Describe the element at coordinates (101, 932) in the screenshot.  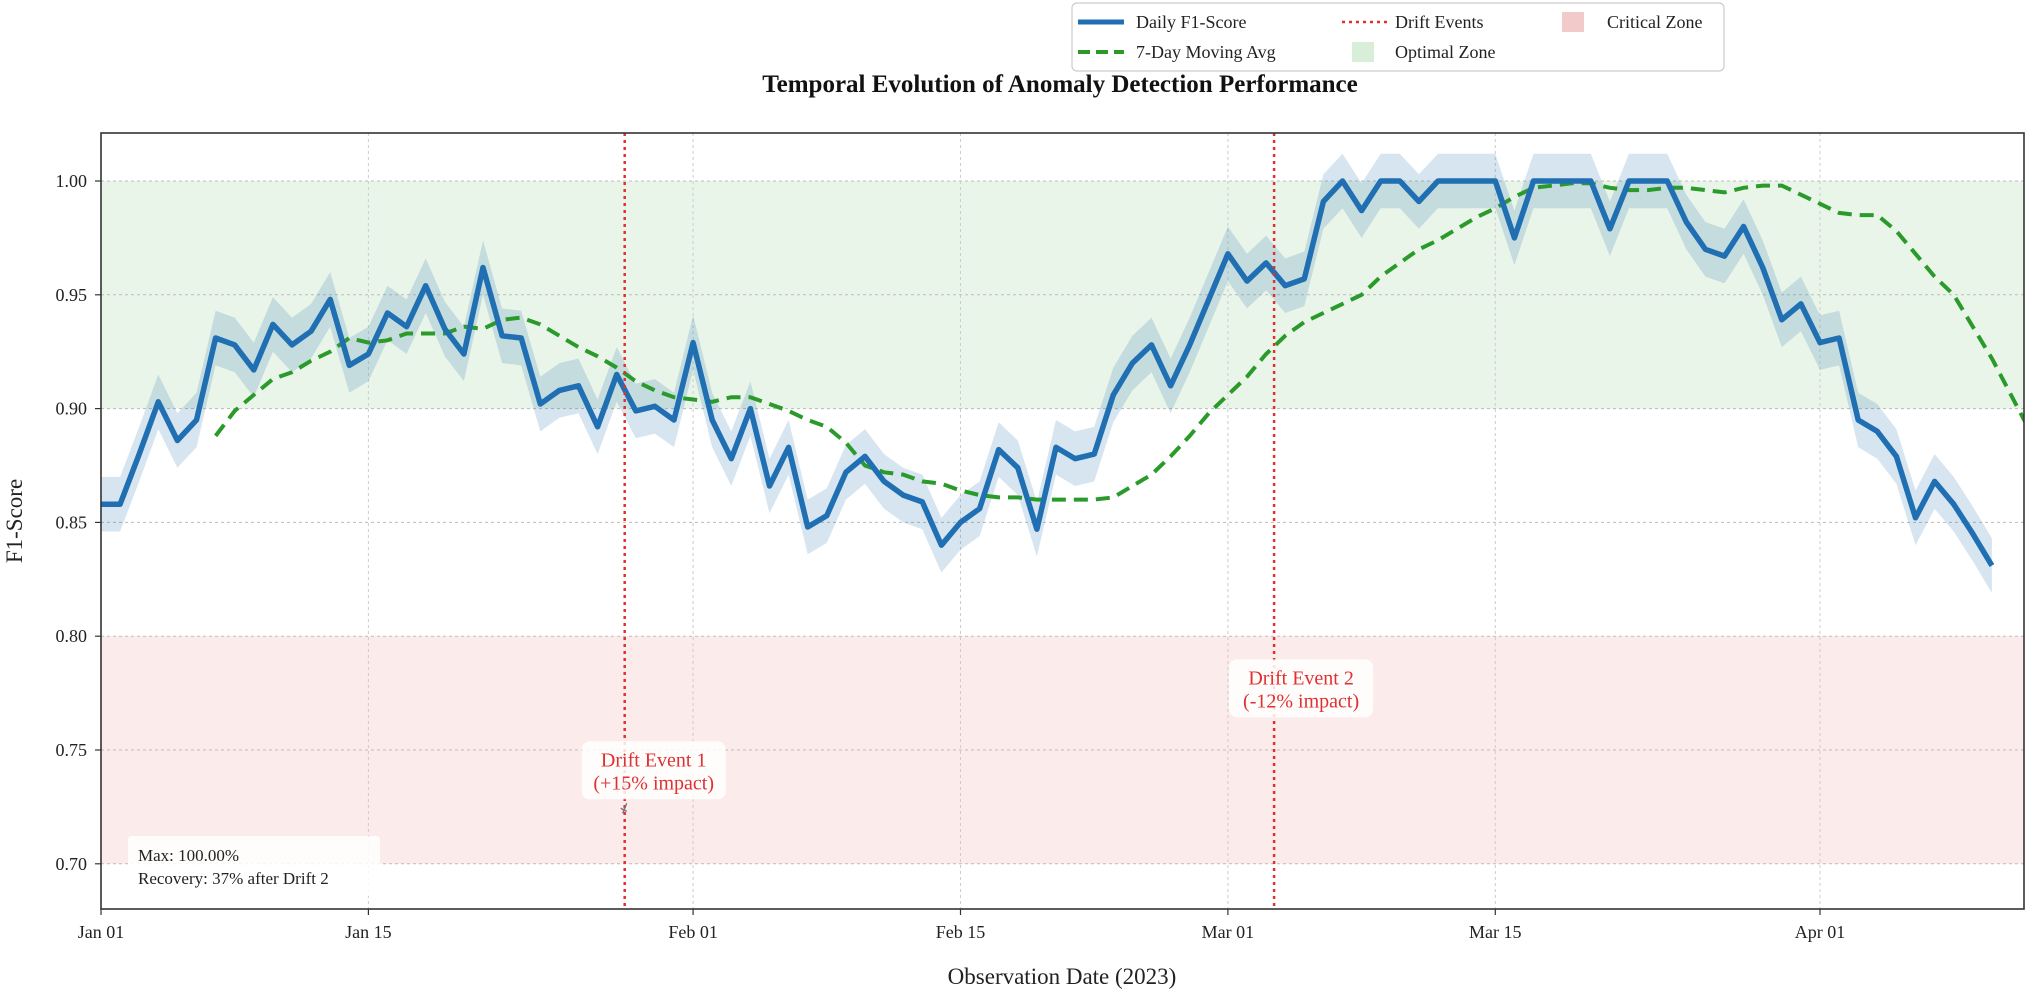
I see `x-tick-label: Jan 01` at that location.